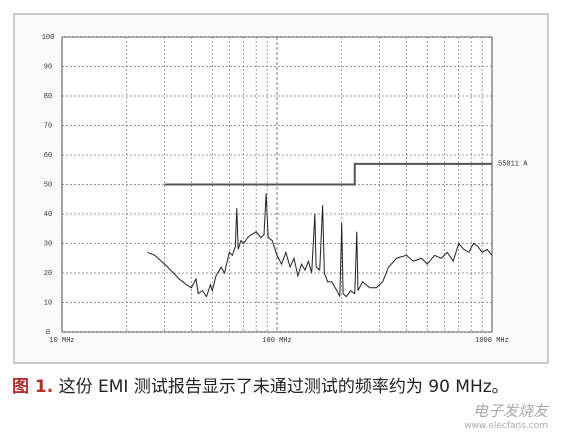 The width and height of the screenshot is (562, 439). What do you see at coordinates (48, 274) in the screenshot?
I see `y-tick-label: 20` at bounding box center [48, 274].